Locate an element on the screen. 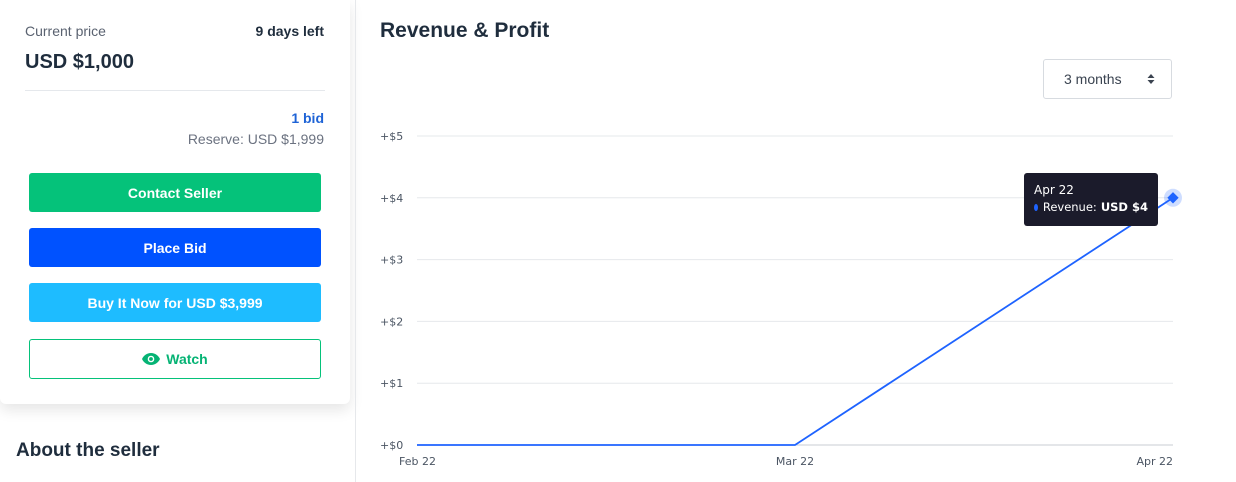  buy-now-button: Buy It Now for USD $3,999 is located at coordinates (175, 302).